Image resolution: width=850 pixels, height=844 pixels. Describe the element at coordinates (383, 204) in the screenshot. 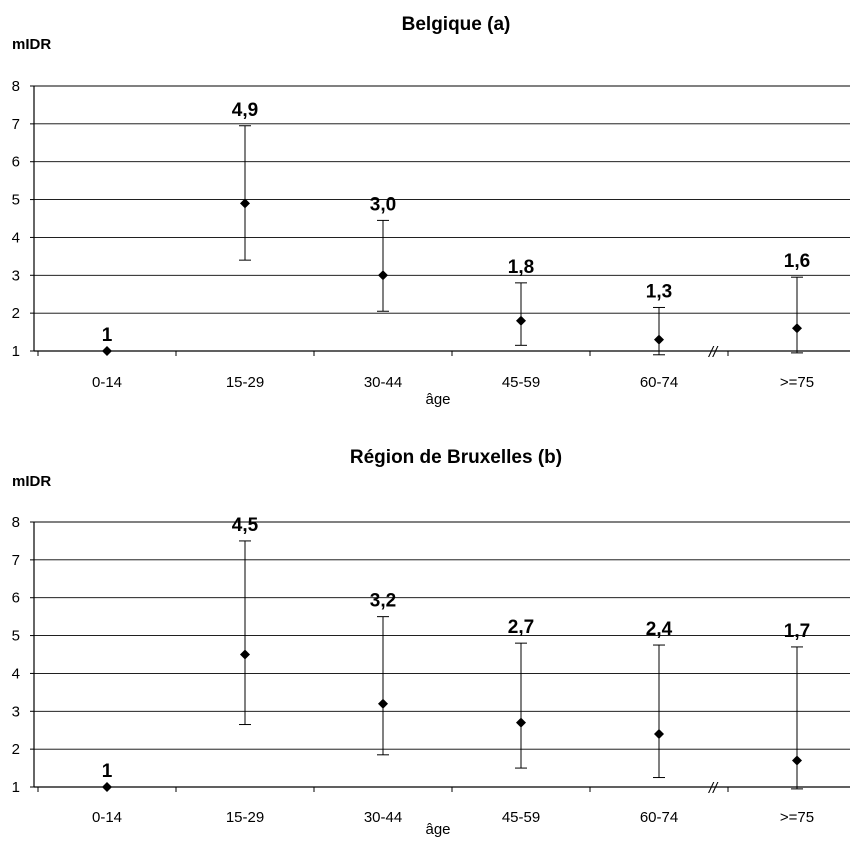

I see `data-label: 3,0` at that location.